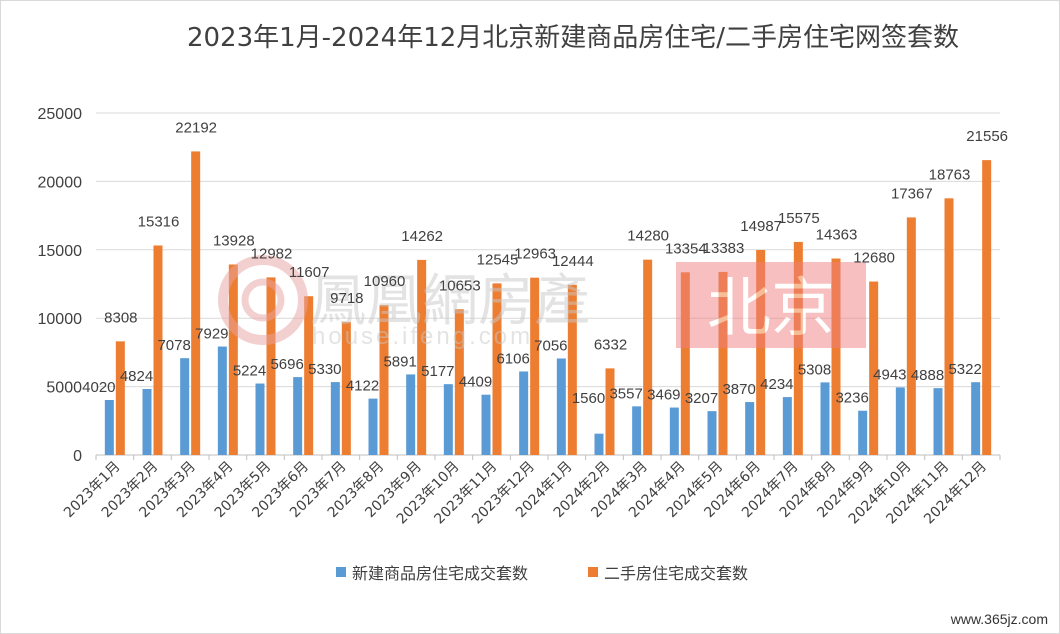 The height and width of the screenshot is (634, 1060). I want to click on data-label: 10653, so click(460, 285).